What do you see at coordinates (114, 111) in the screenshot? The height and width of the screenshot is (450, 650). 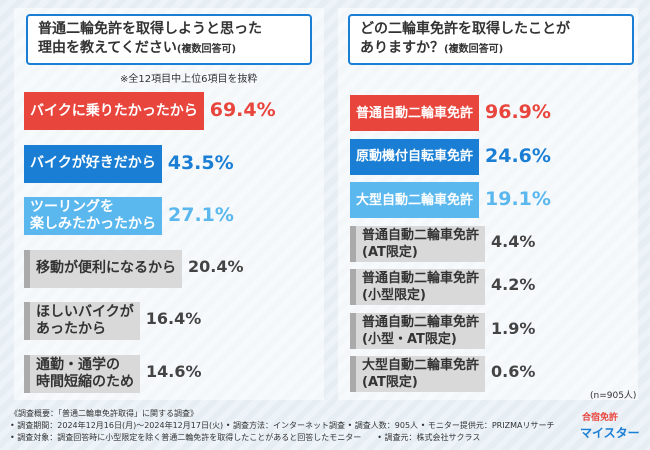 I see `category-box: バイクに乗りたかったから` at bounding box center [114, 111].